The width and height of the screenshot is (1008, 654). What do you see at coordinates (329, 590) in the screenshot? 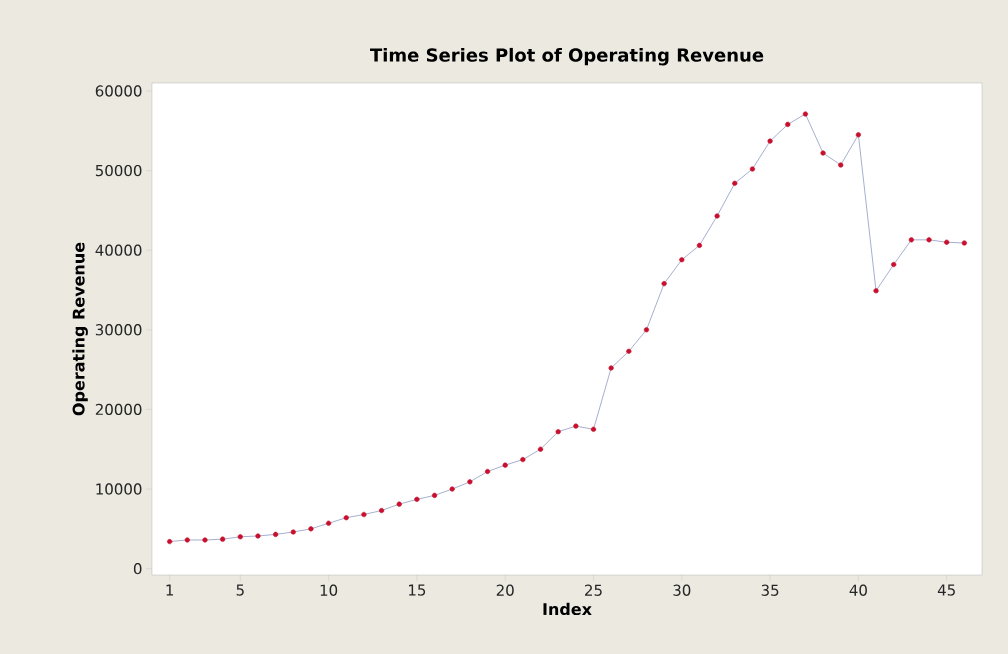
I see `x-tick-label: 10` at bounding box center [329, 590].